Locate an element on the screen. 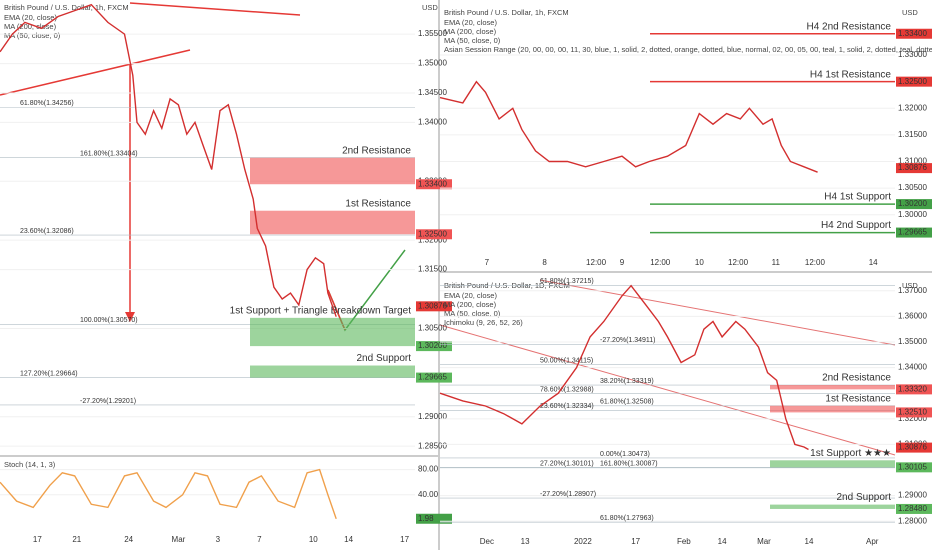 The width and height of the screenshot is (932, 550). level-label: H4 1st Resistance is located at coordinates (851, 74).